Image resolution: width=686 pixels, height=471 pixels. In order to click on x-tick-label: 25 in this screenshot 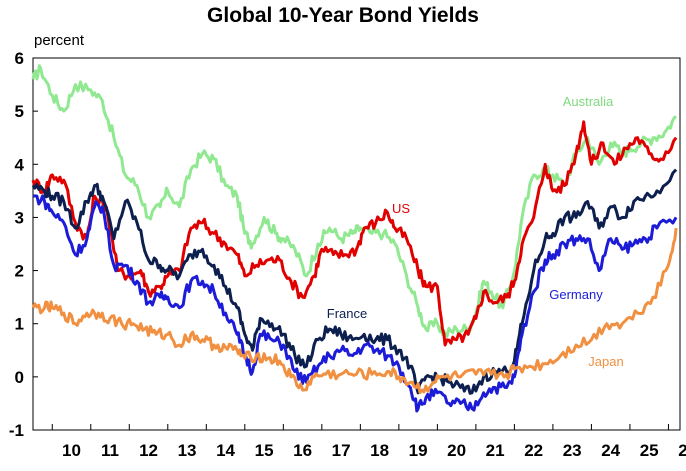, I will do `click(649, 450)`.